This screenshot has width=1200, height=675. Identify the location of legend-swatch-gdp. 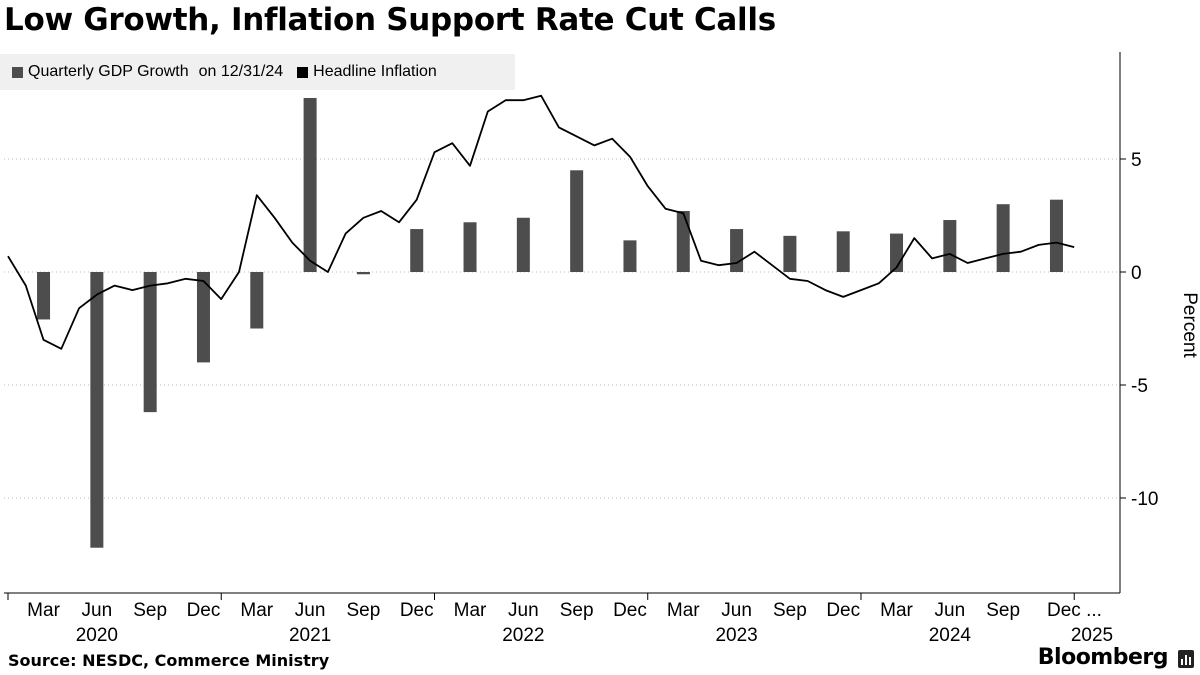
(17, 72).